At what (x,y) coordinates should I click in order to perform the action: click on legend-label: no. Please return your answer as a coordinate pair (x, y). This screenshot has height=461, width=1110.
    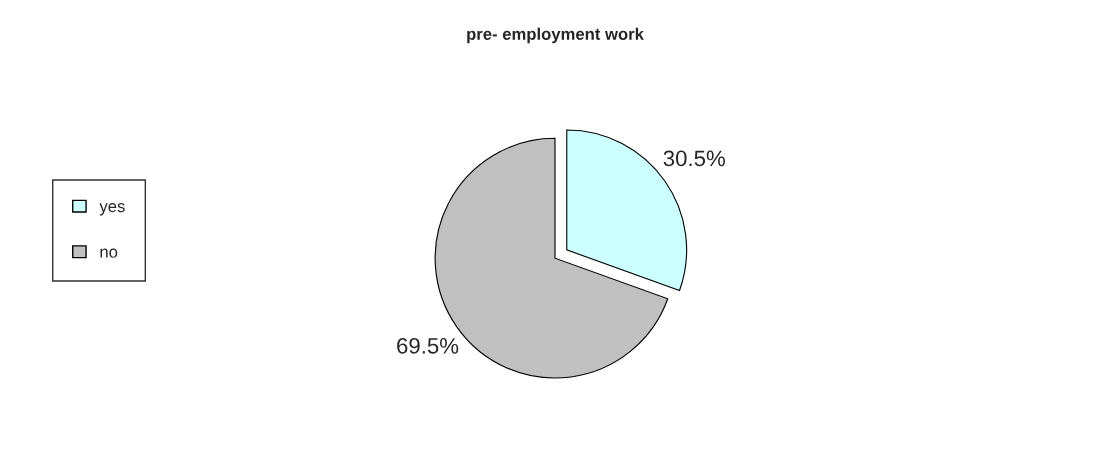
    Looking at the image, I should click on (109, 253).